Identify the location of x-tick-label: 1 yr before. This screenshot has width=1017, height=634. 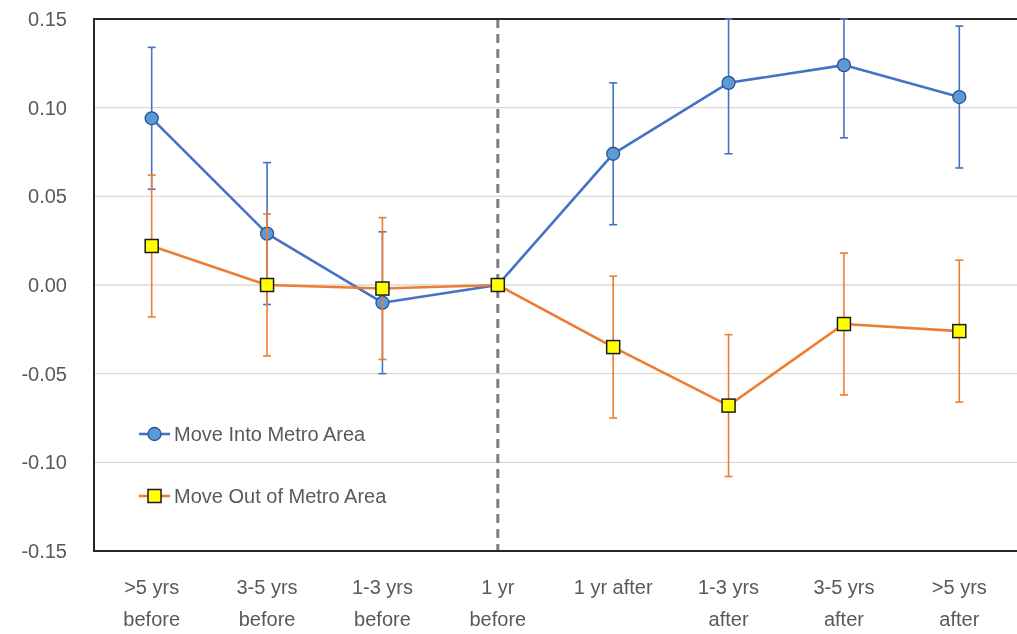
(498, 603).